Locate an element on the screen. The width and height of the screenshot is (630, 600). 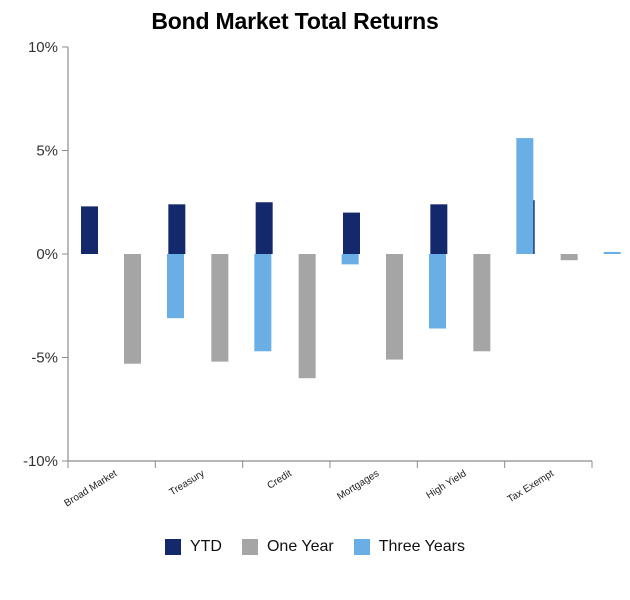
x-tick-label: High Yield is located at coordinates (447, 484).